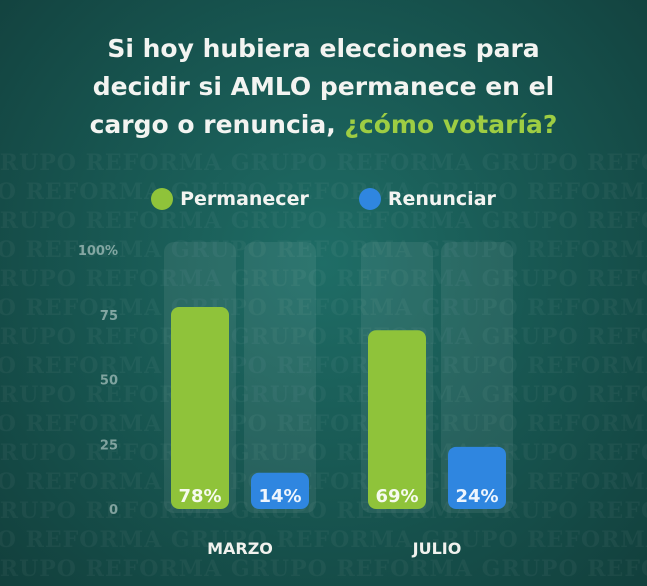  Describe the element at coordinates (98, 251) in the screenshot. I see `y-tick-label: 100%` at that location.